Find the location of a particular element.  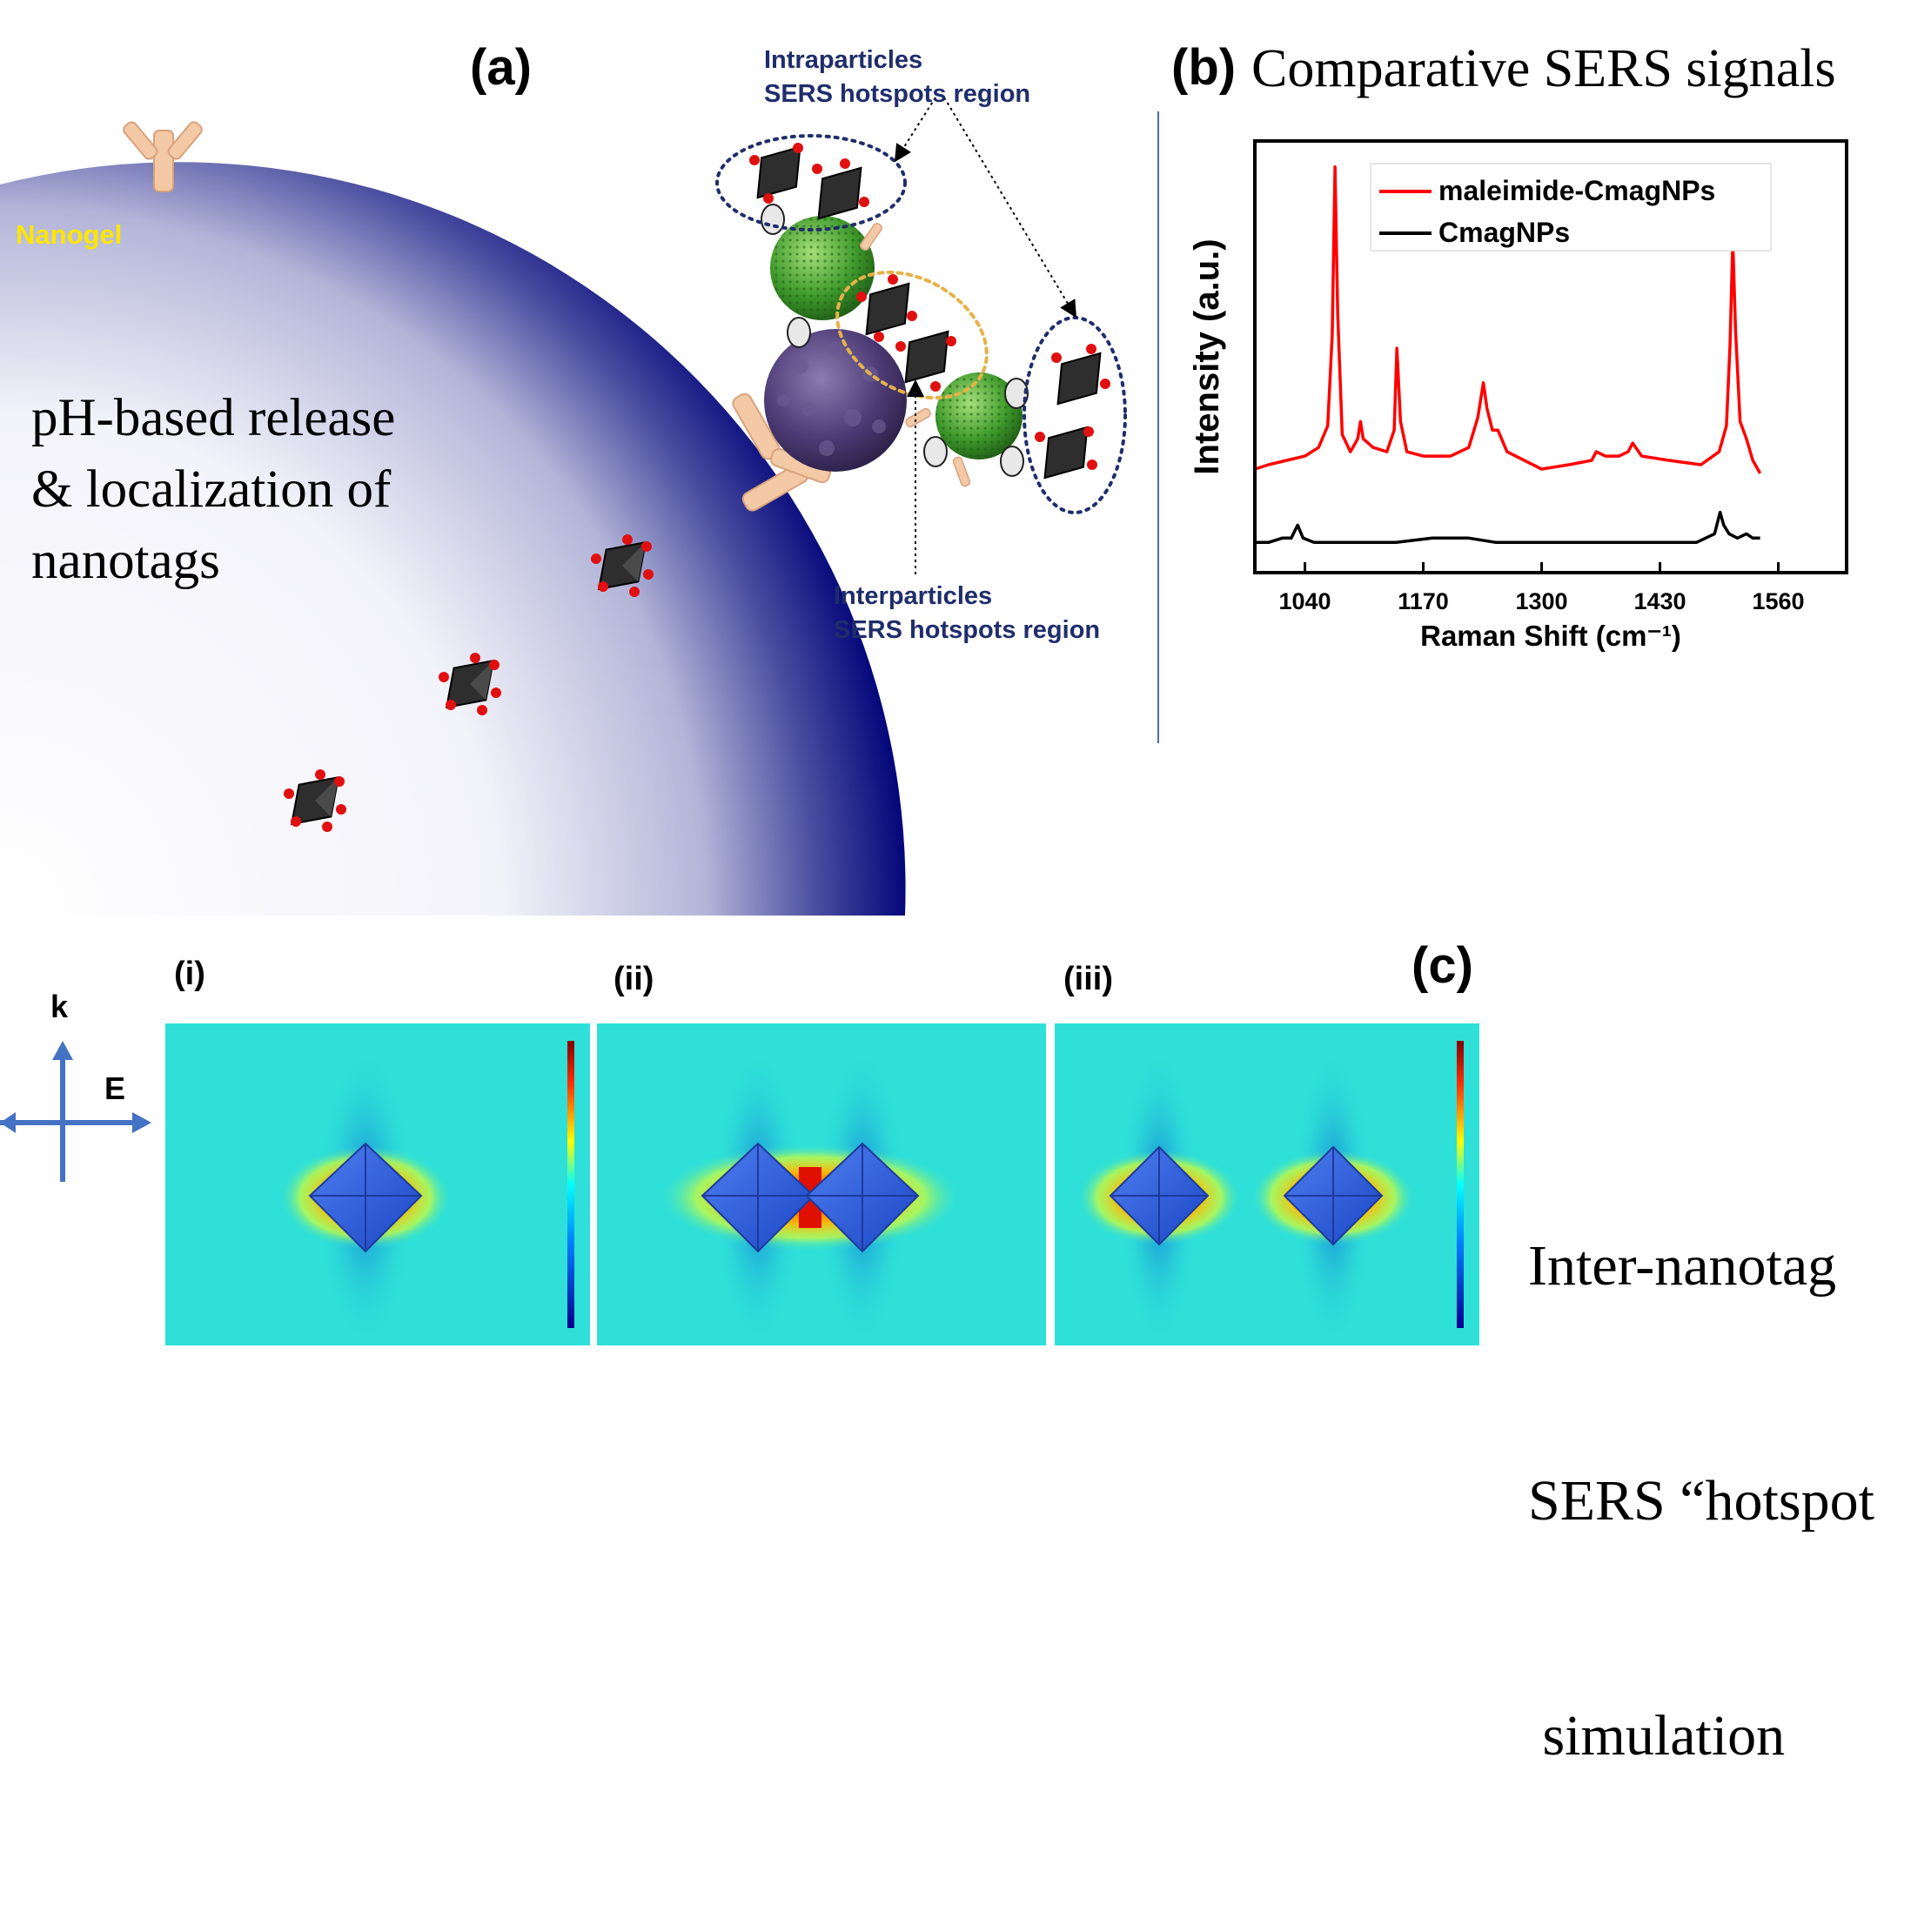

series-line-maleimide-CmagNPs is located at coordinates (1508, 319).